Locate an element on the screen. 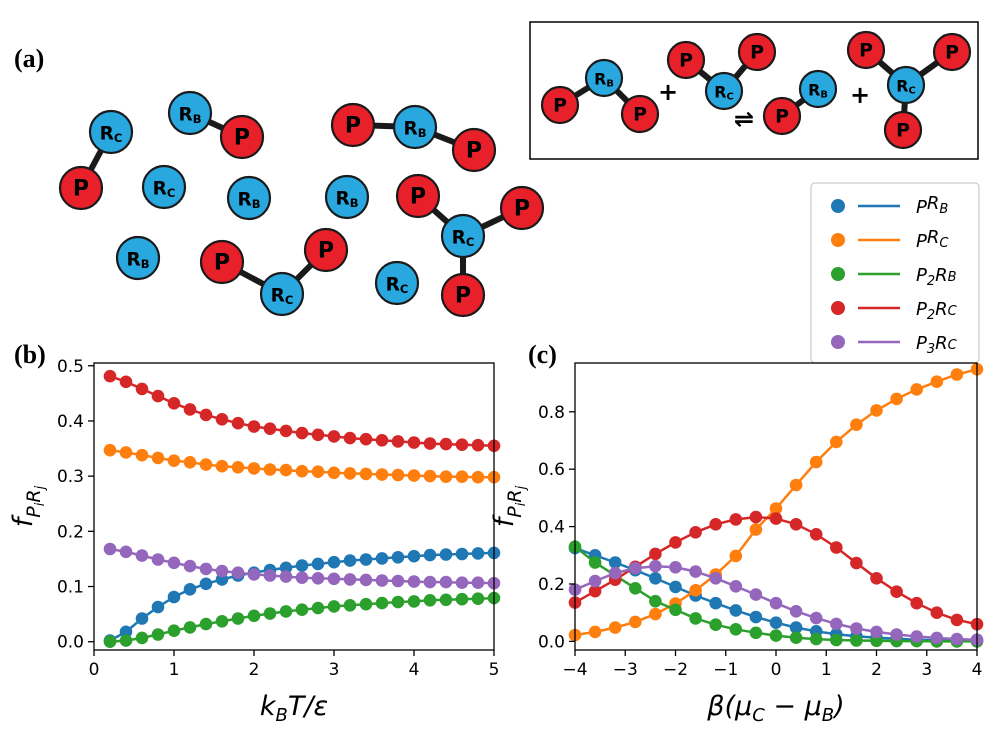  mol-p3r-c-1-p-atom-0-label: P is located at coordinates (418, 197).